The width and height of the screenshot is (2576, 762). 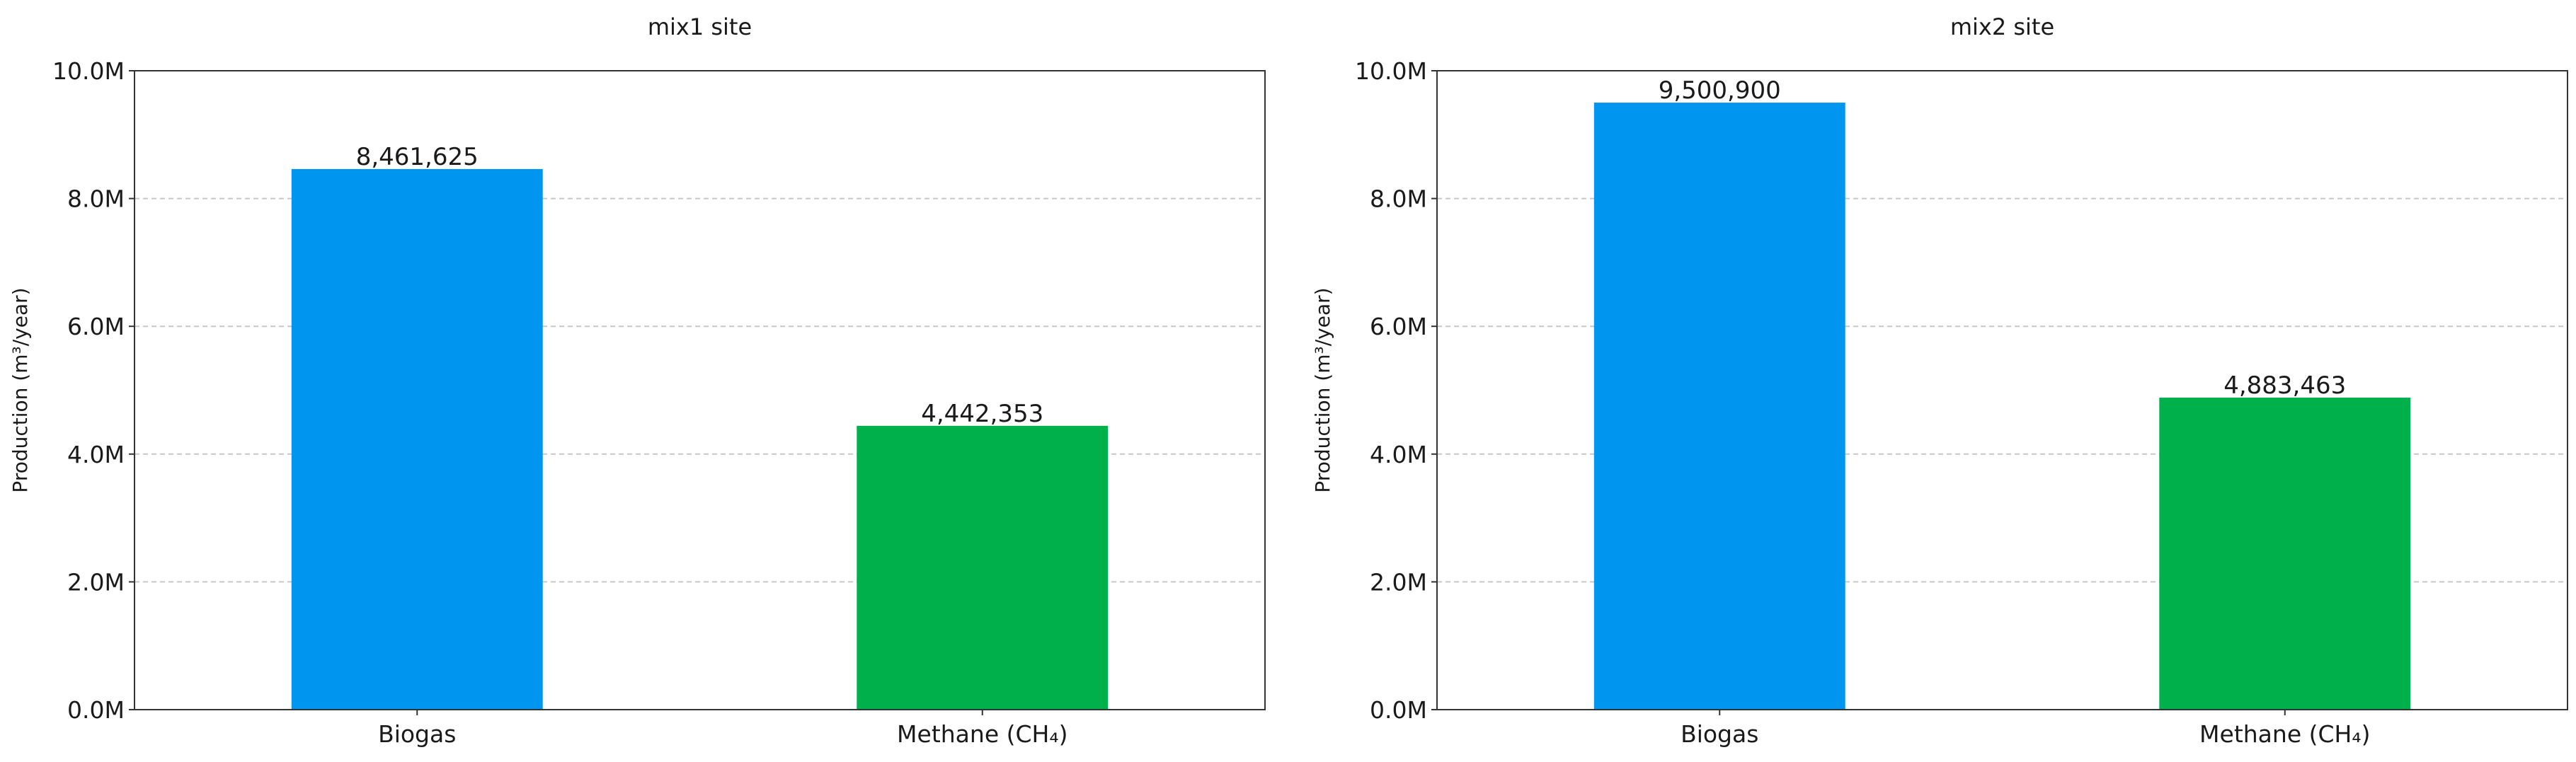 What do you see at coordinates (417, 157) in the screenshot?
I see `bar-value-label: 8,461,625` at bounding box center [417, 157].